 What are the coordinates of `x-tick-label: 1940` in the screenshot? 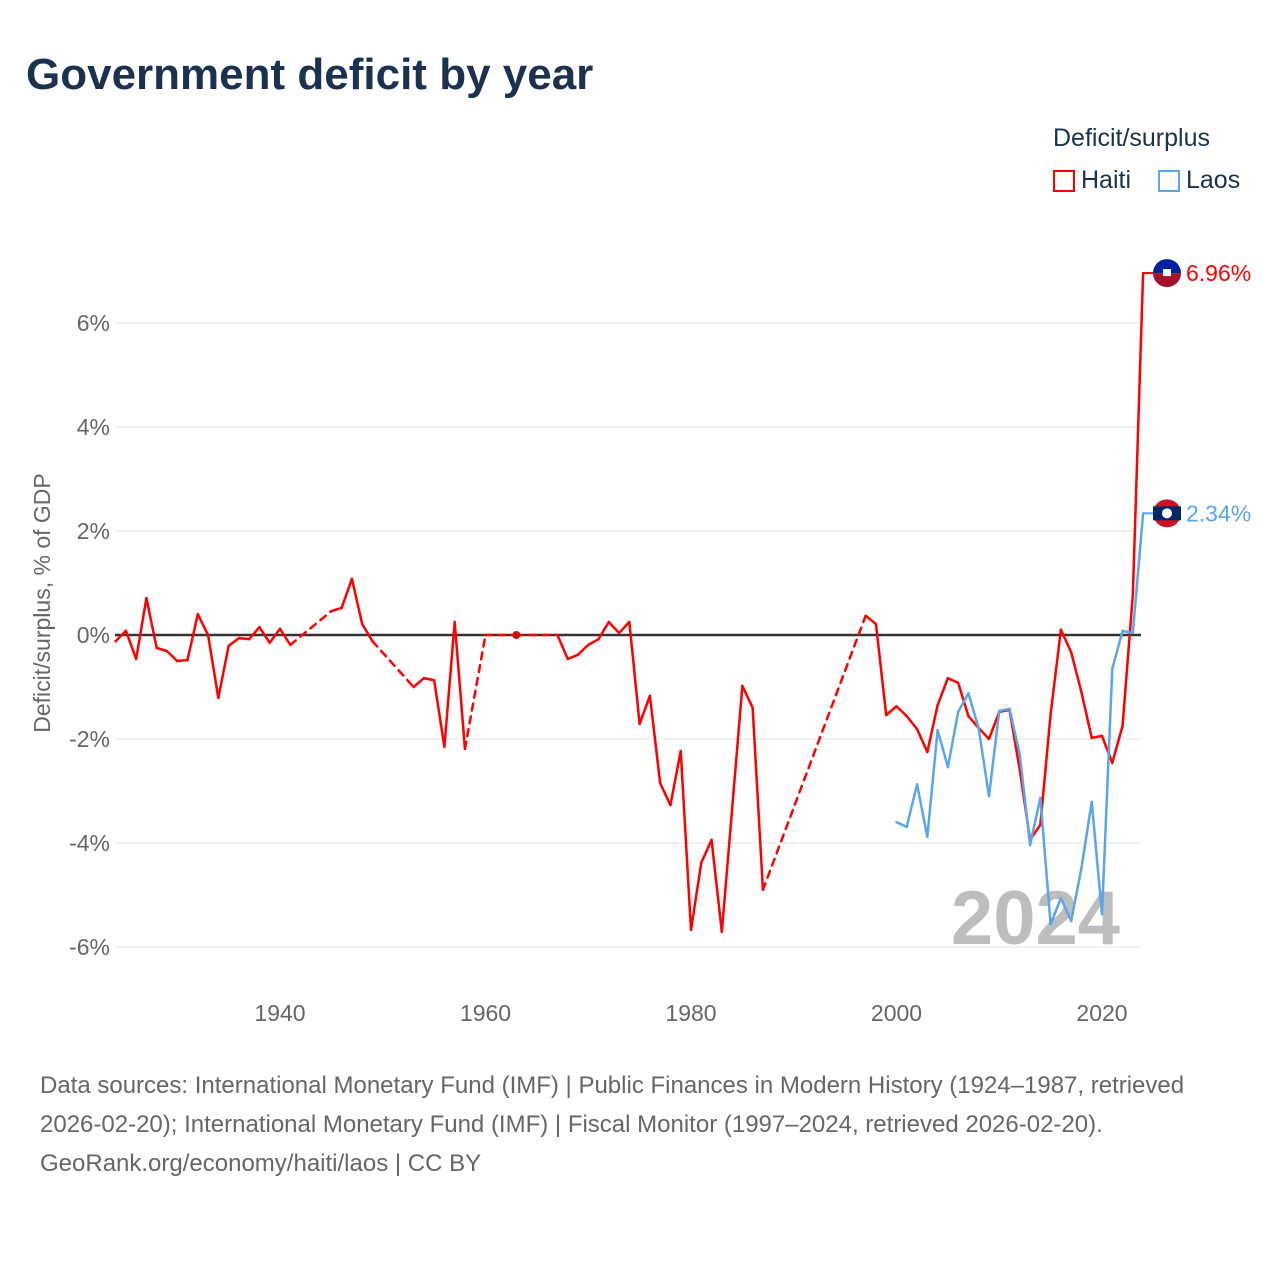 It's located at (279, 1013).